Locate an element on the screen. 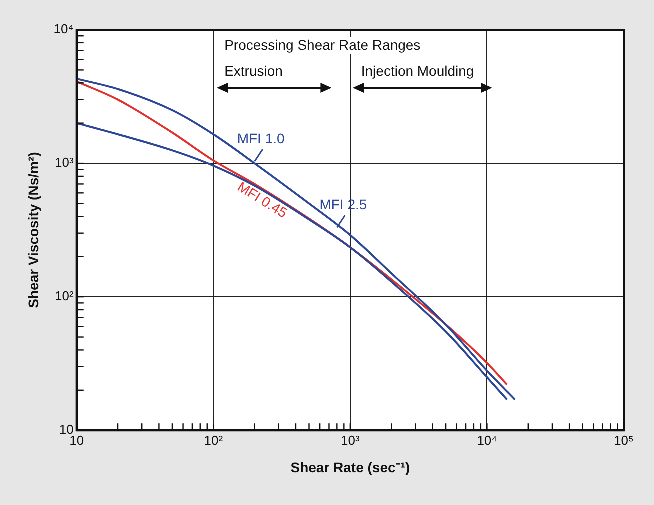  y-tick-label: 10² is located at coordinates (65, 296).